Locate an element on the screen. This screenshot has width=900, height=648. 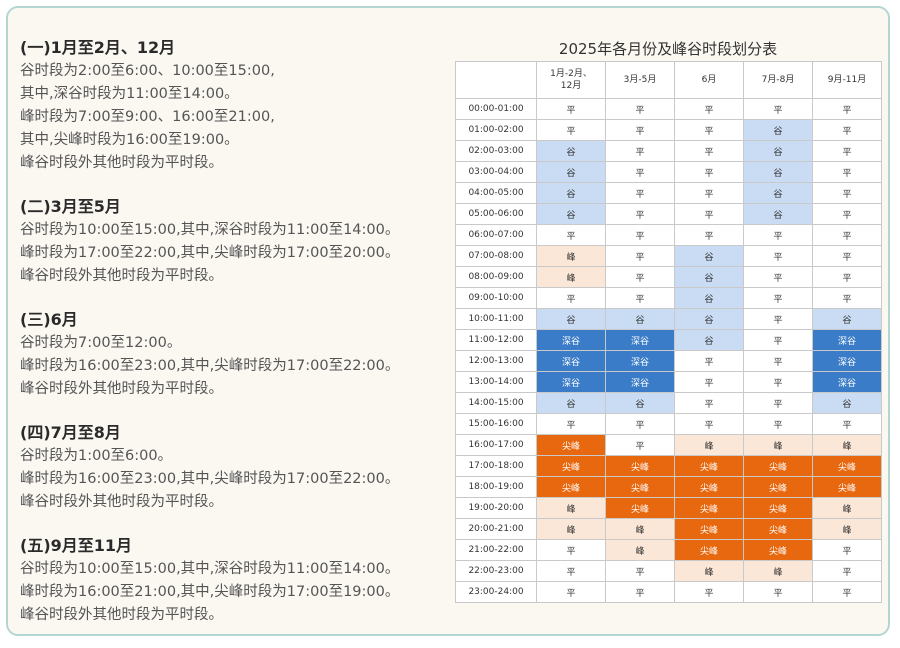
table-row: 06:00-07:00 平平平平平 is located at coordinates (668, 235).